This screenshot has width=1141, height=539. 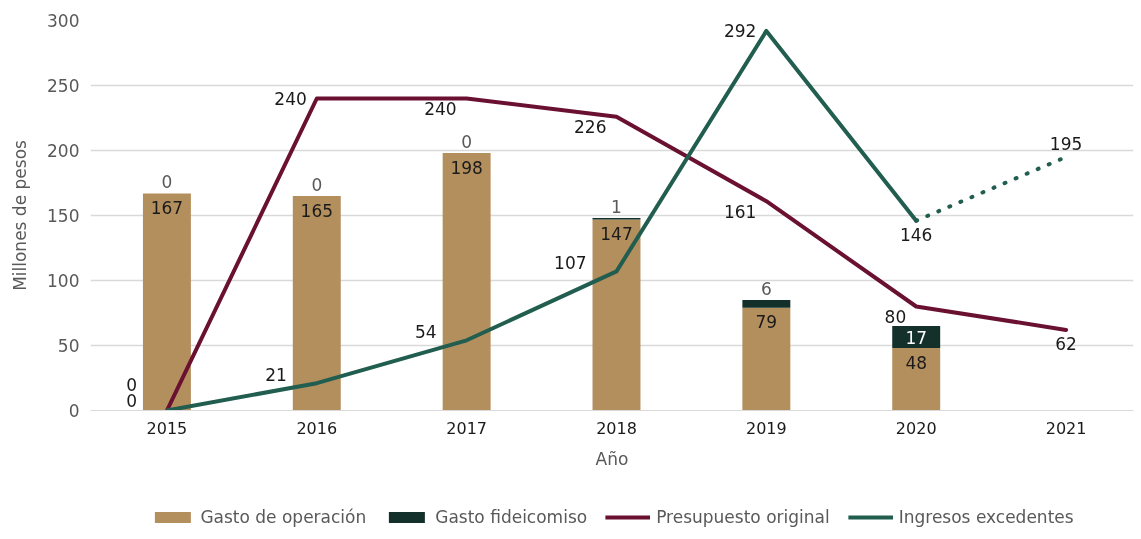 I want to click on data-label: 48, so click(x=916, y=362).